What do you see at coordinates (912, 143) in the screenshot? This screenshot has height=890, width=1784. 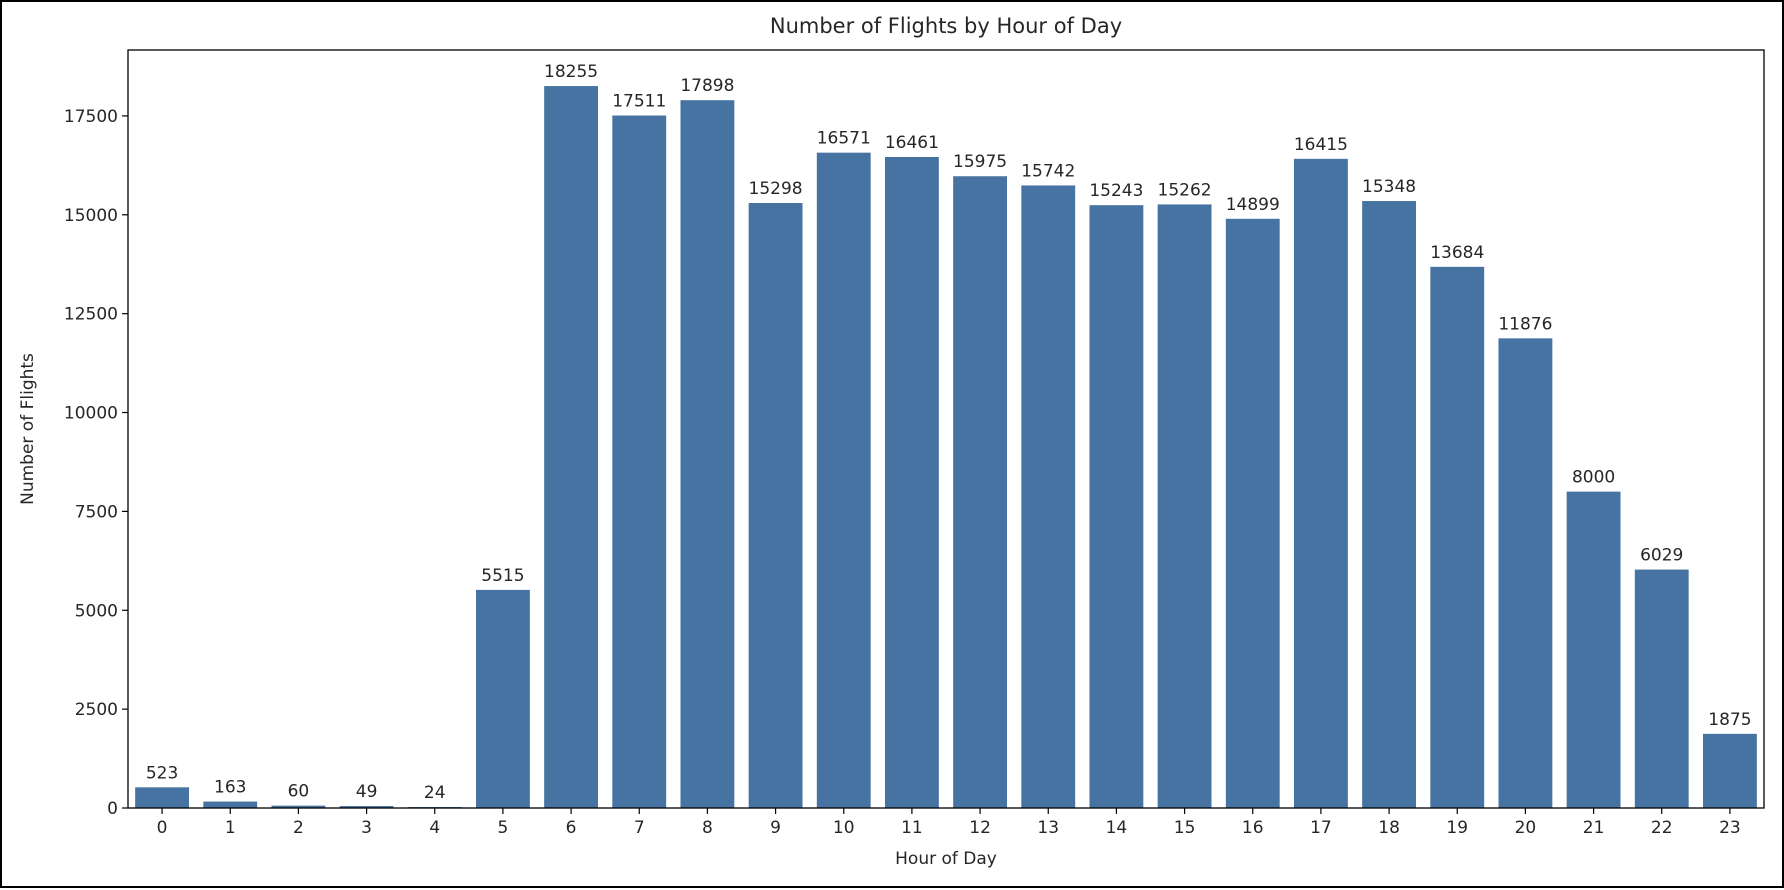 I see `value-label-hour-11: 16461` at bounding box center [912, 143].